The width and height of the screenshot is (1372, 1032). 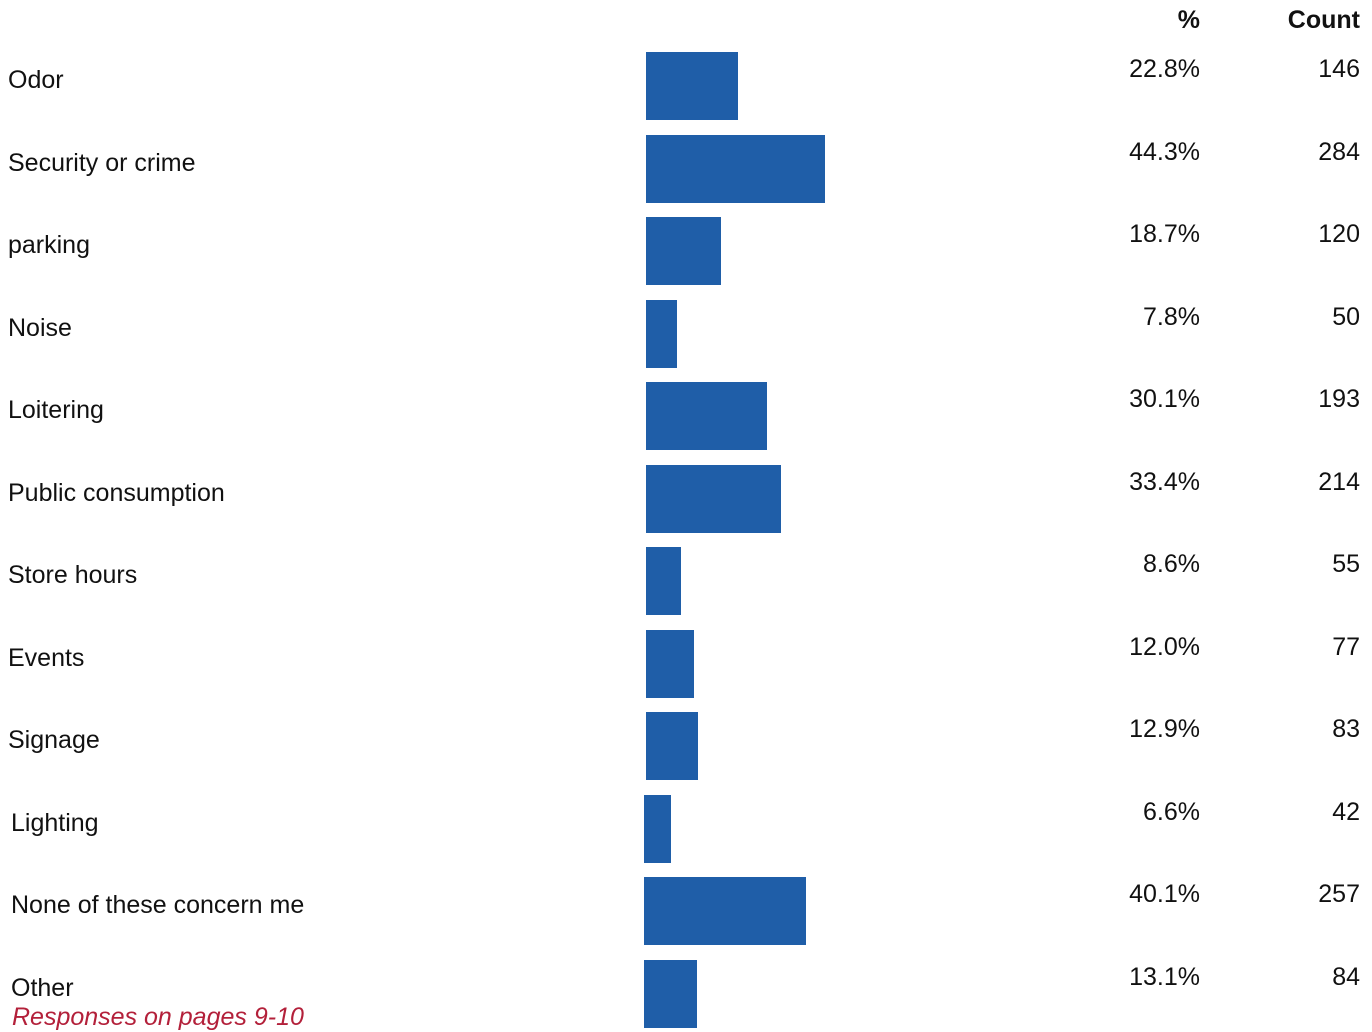 What do you see at coordinates (73, 575) in the screenshot?
I see `category-label: Store hours` at bounding box center [73, 575].